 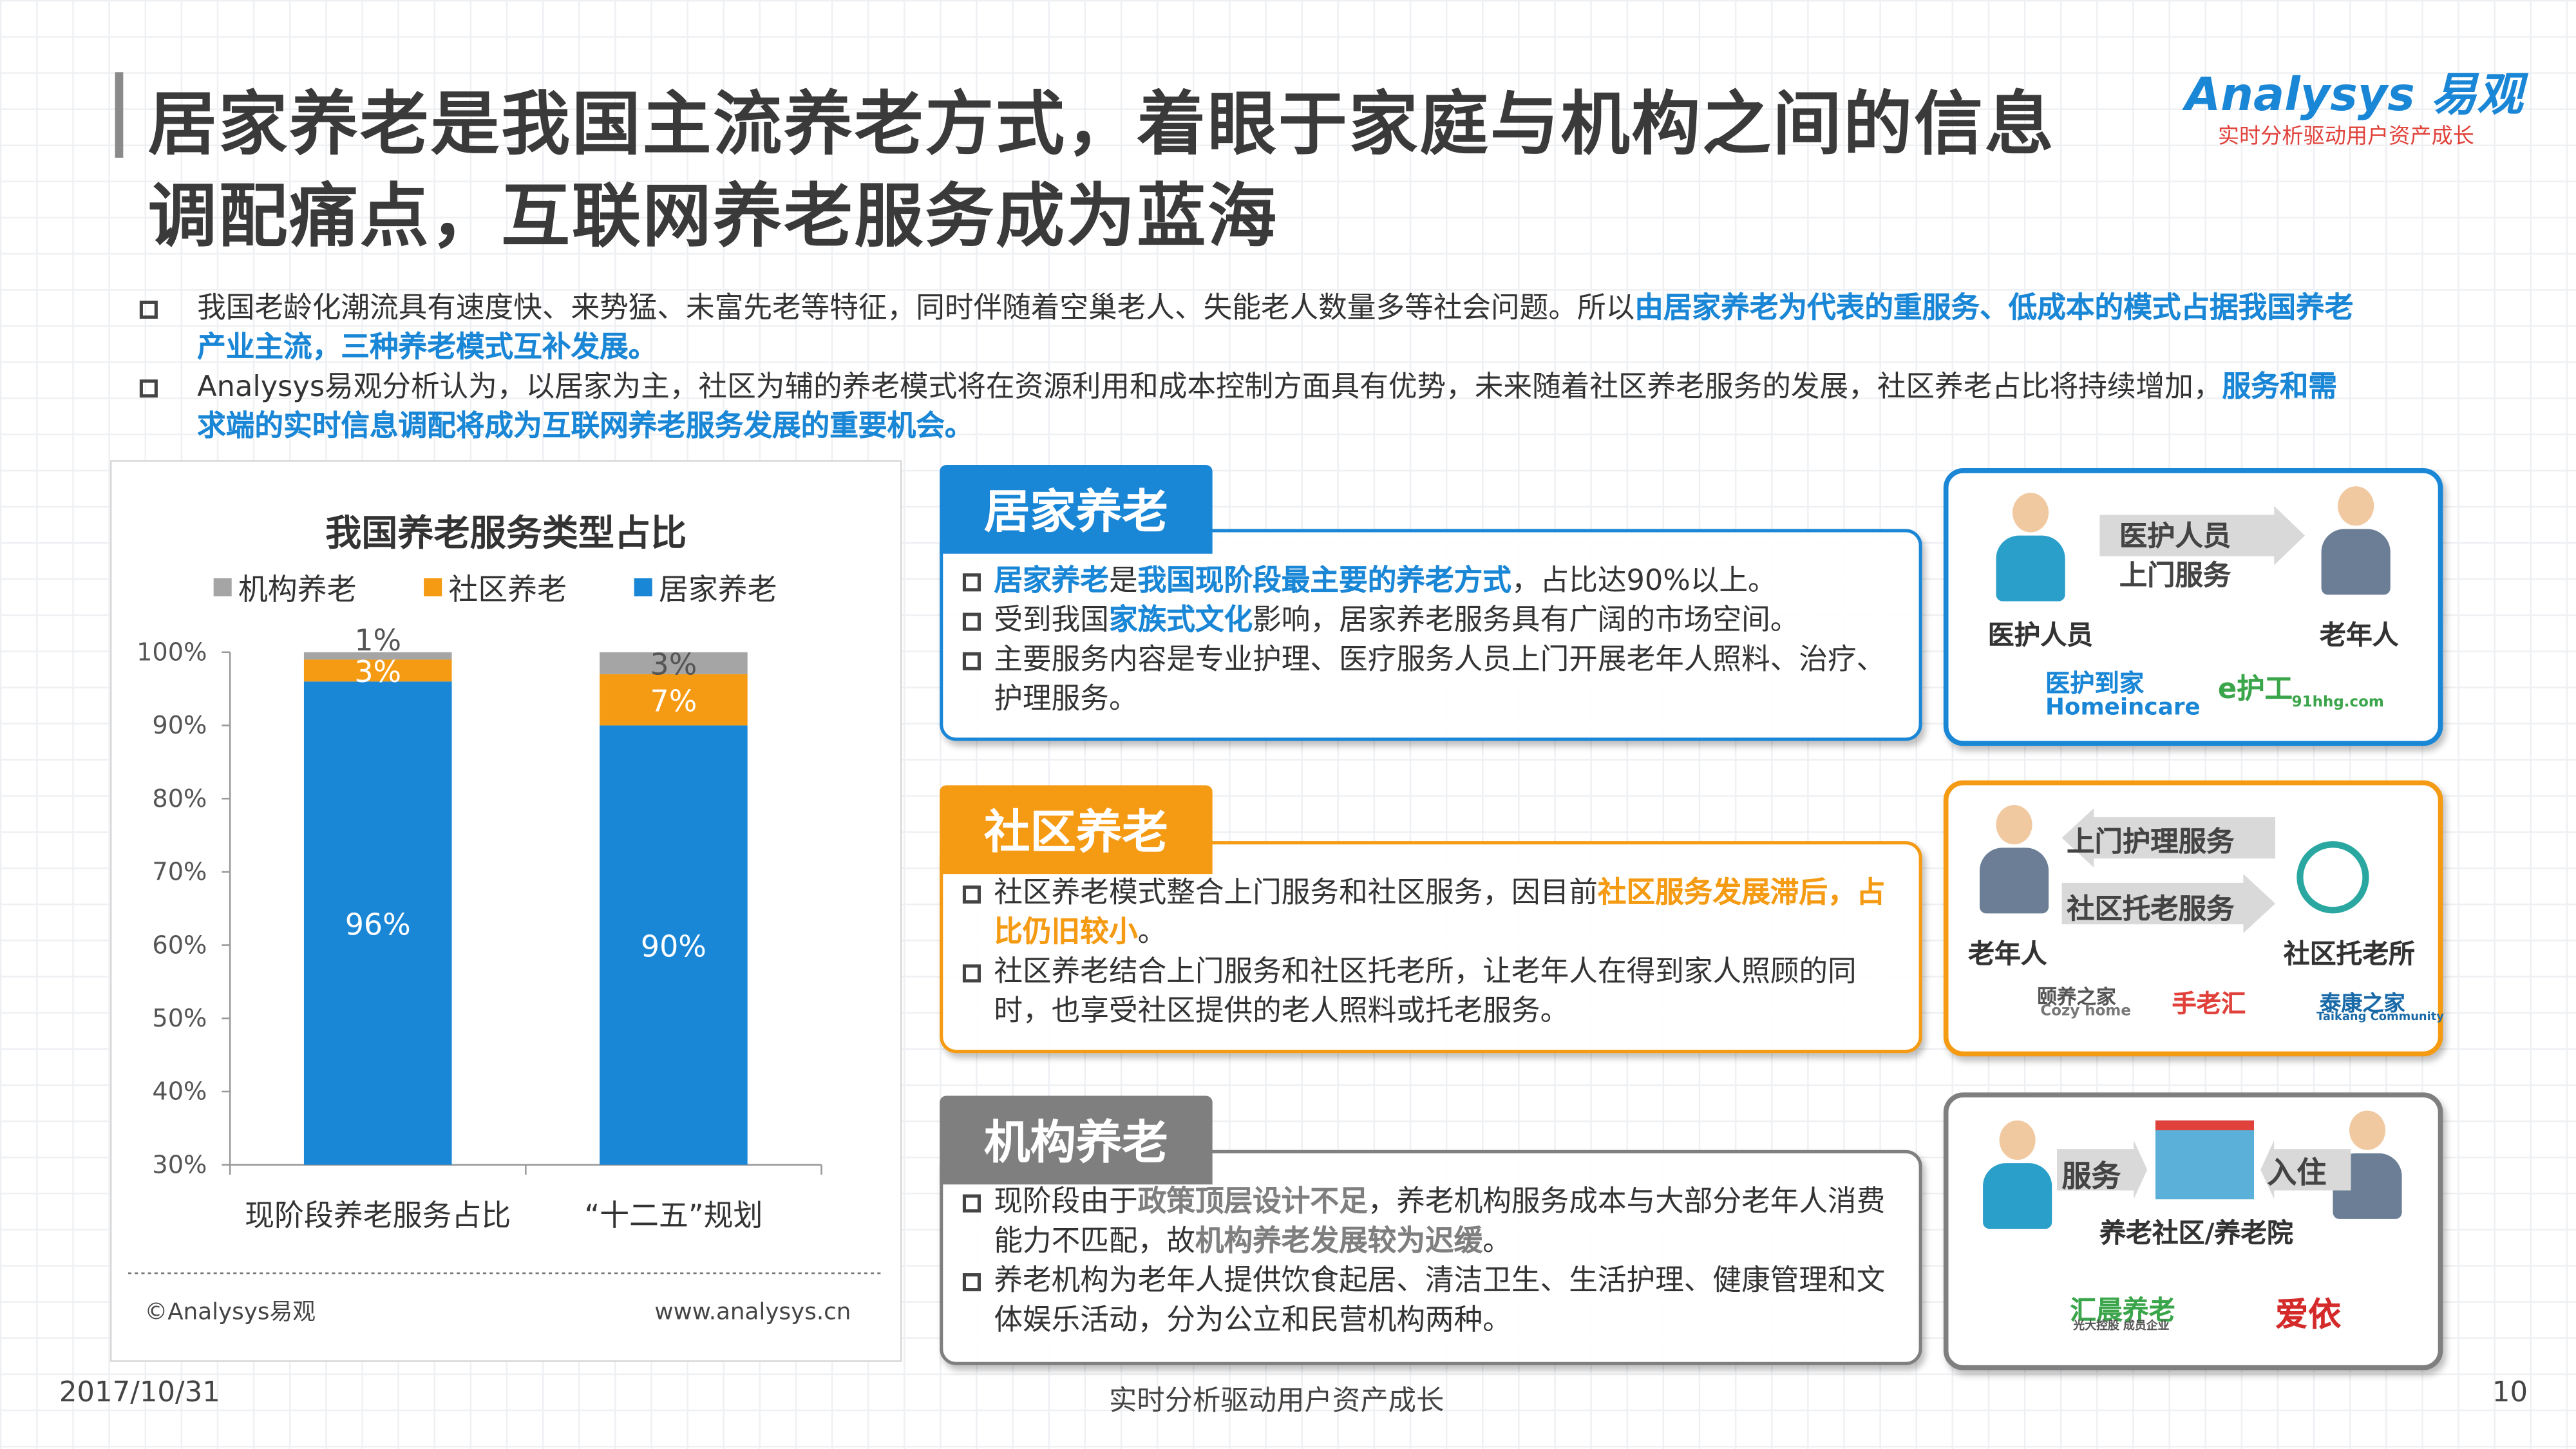 What do you see at coordinates (2175, 576) in the screenshot?
I see `diagram-label: 上门服务` at bounding box center [2175, 576].